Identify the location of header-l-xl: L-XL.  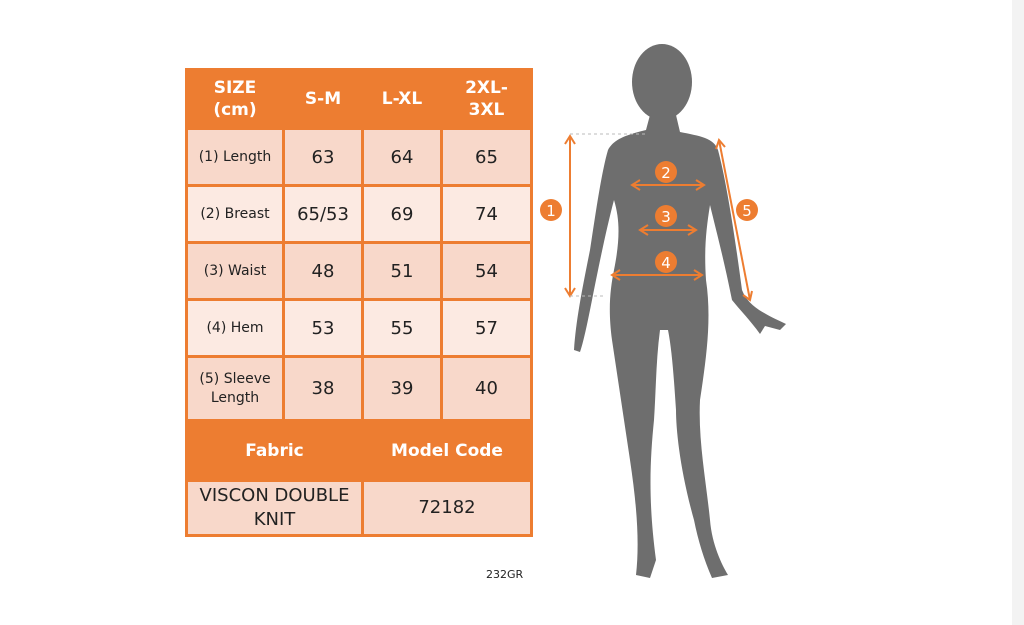
(402, 99).